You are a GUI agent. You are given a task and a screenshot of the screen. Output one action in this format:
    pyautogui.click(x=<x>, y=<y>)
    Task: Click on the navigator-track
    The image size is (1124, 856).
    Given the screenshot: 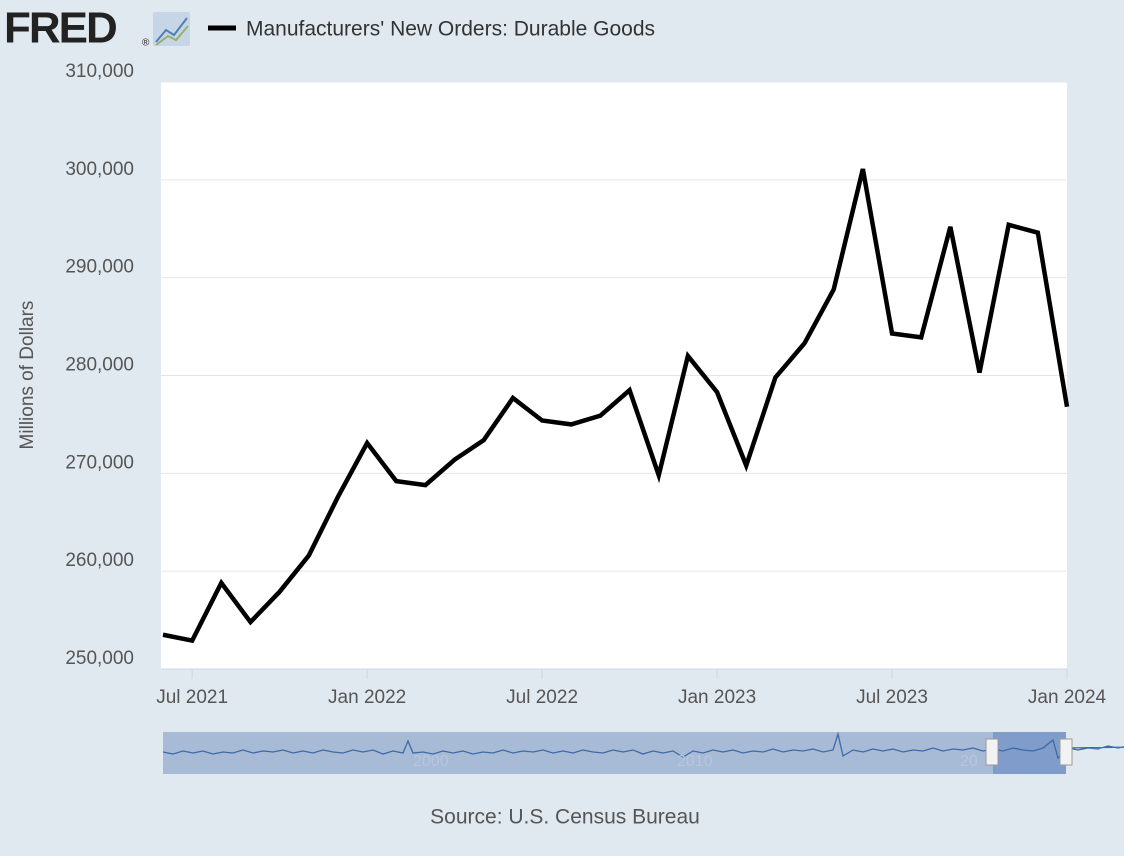 What is the action you would take?
    pyautogui.click(x=614, y=753)
    